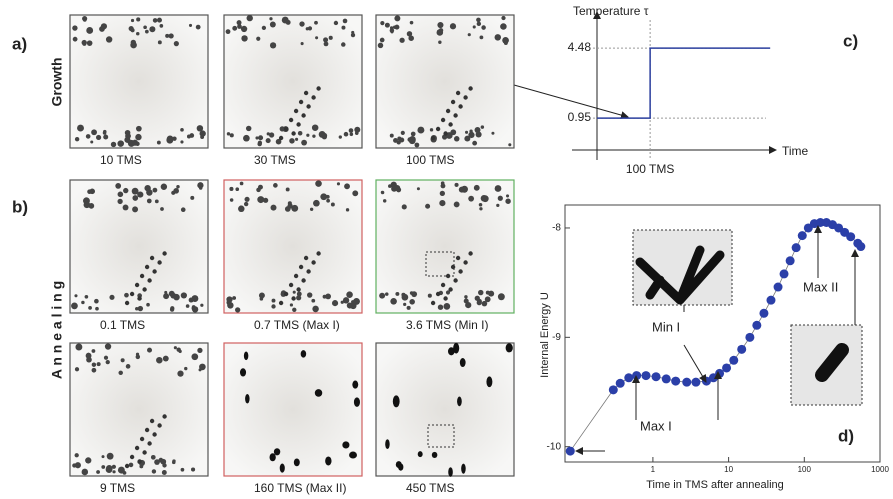 This screenshot has width=893, height=499. I want to click on thumbnail-caption: 3.6 TMS (Min I), so click(447, 325).